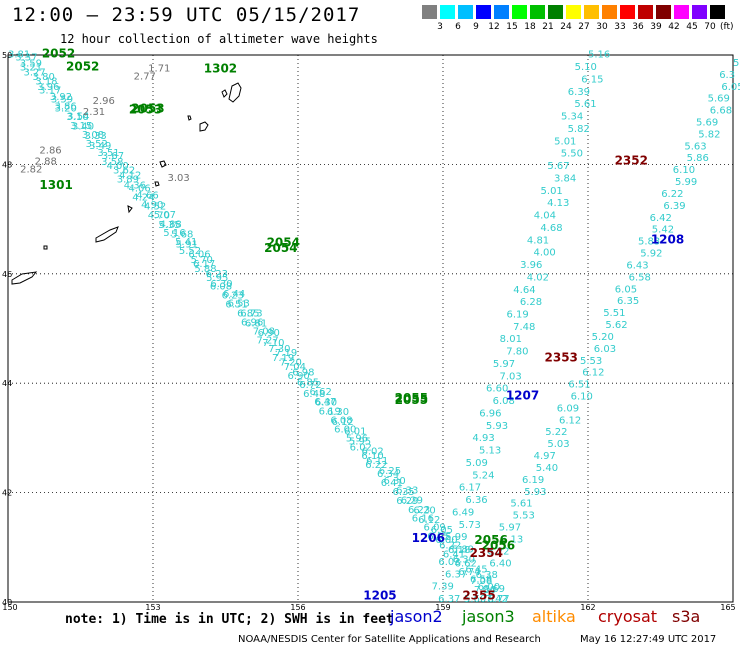 The image size is (740, 650). What do you see at coordinates (234, 294) in the screenshot?
I see `track-b-value: 6.44` at bounding box center [234, 294].